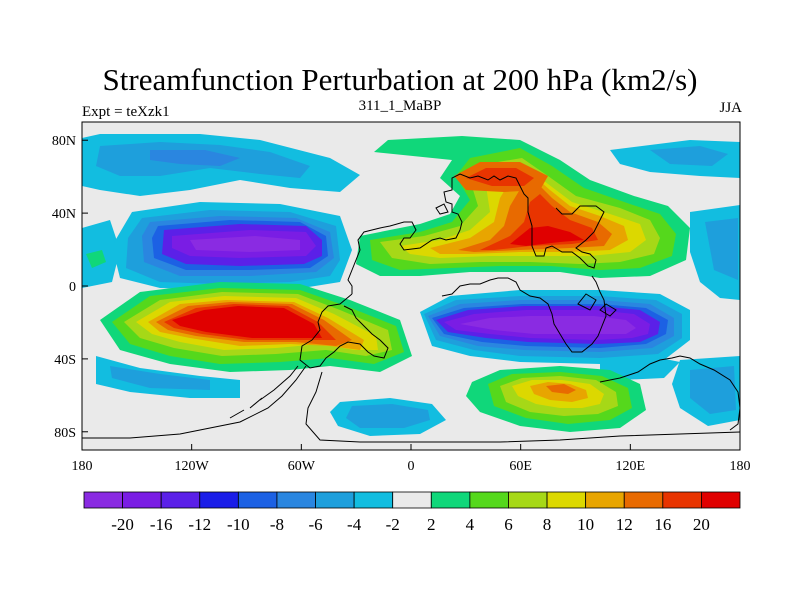  Describe the element at coordinates (412, 512) in the screenshot. I see `colorbar: -20 -16 -12 -10 -8 -6 -4 -2 2 4 6 8 10 12 16 20` at that location.